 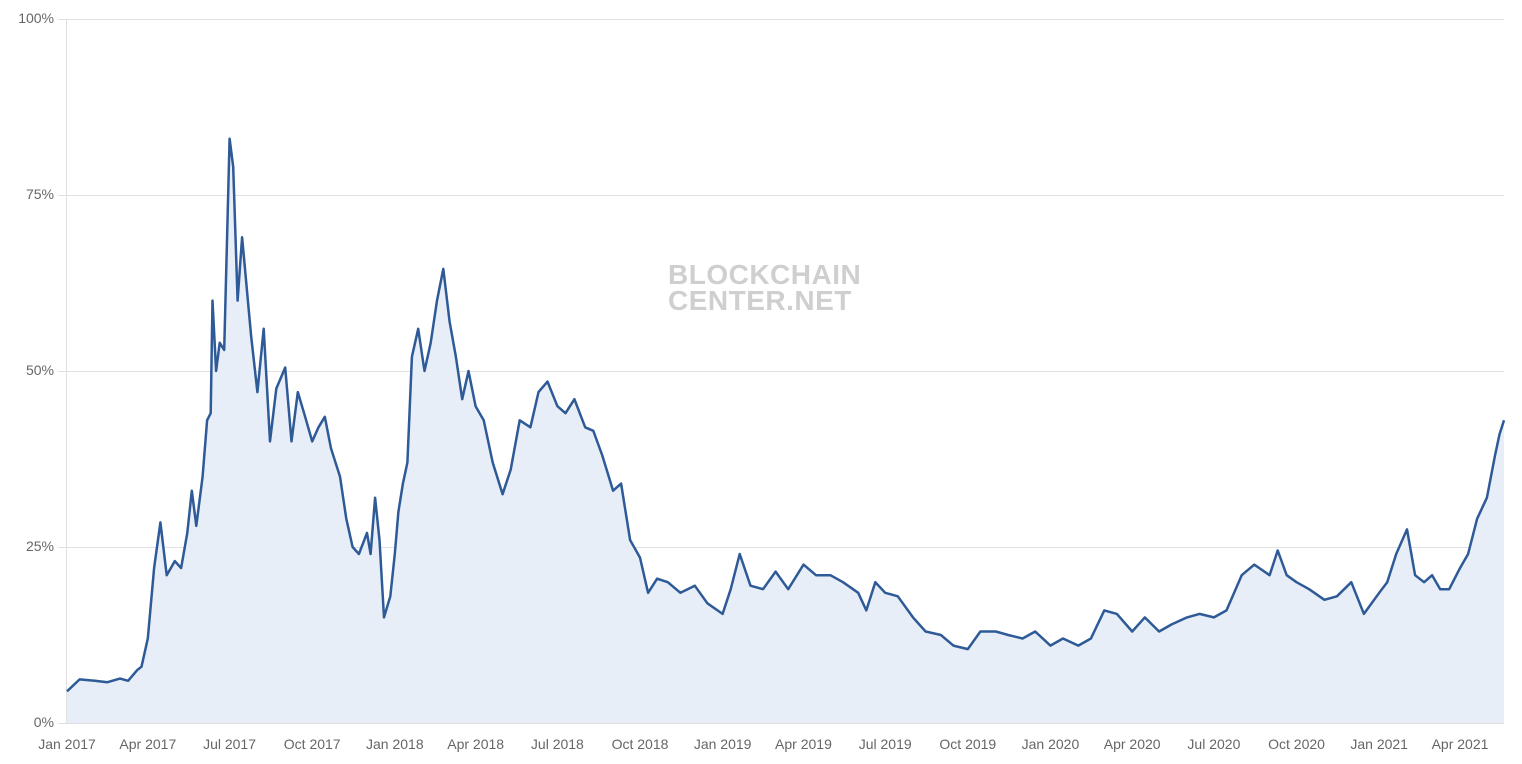 I want to click on x-tick-label: Jul 2020, so click(x=1214, y=744).